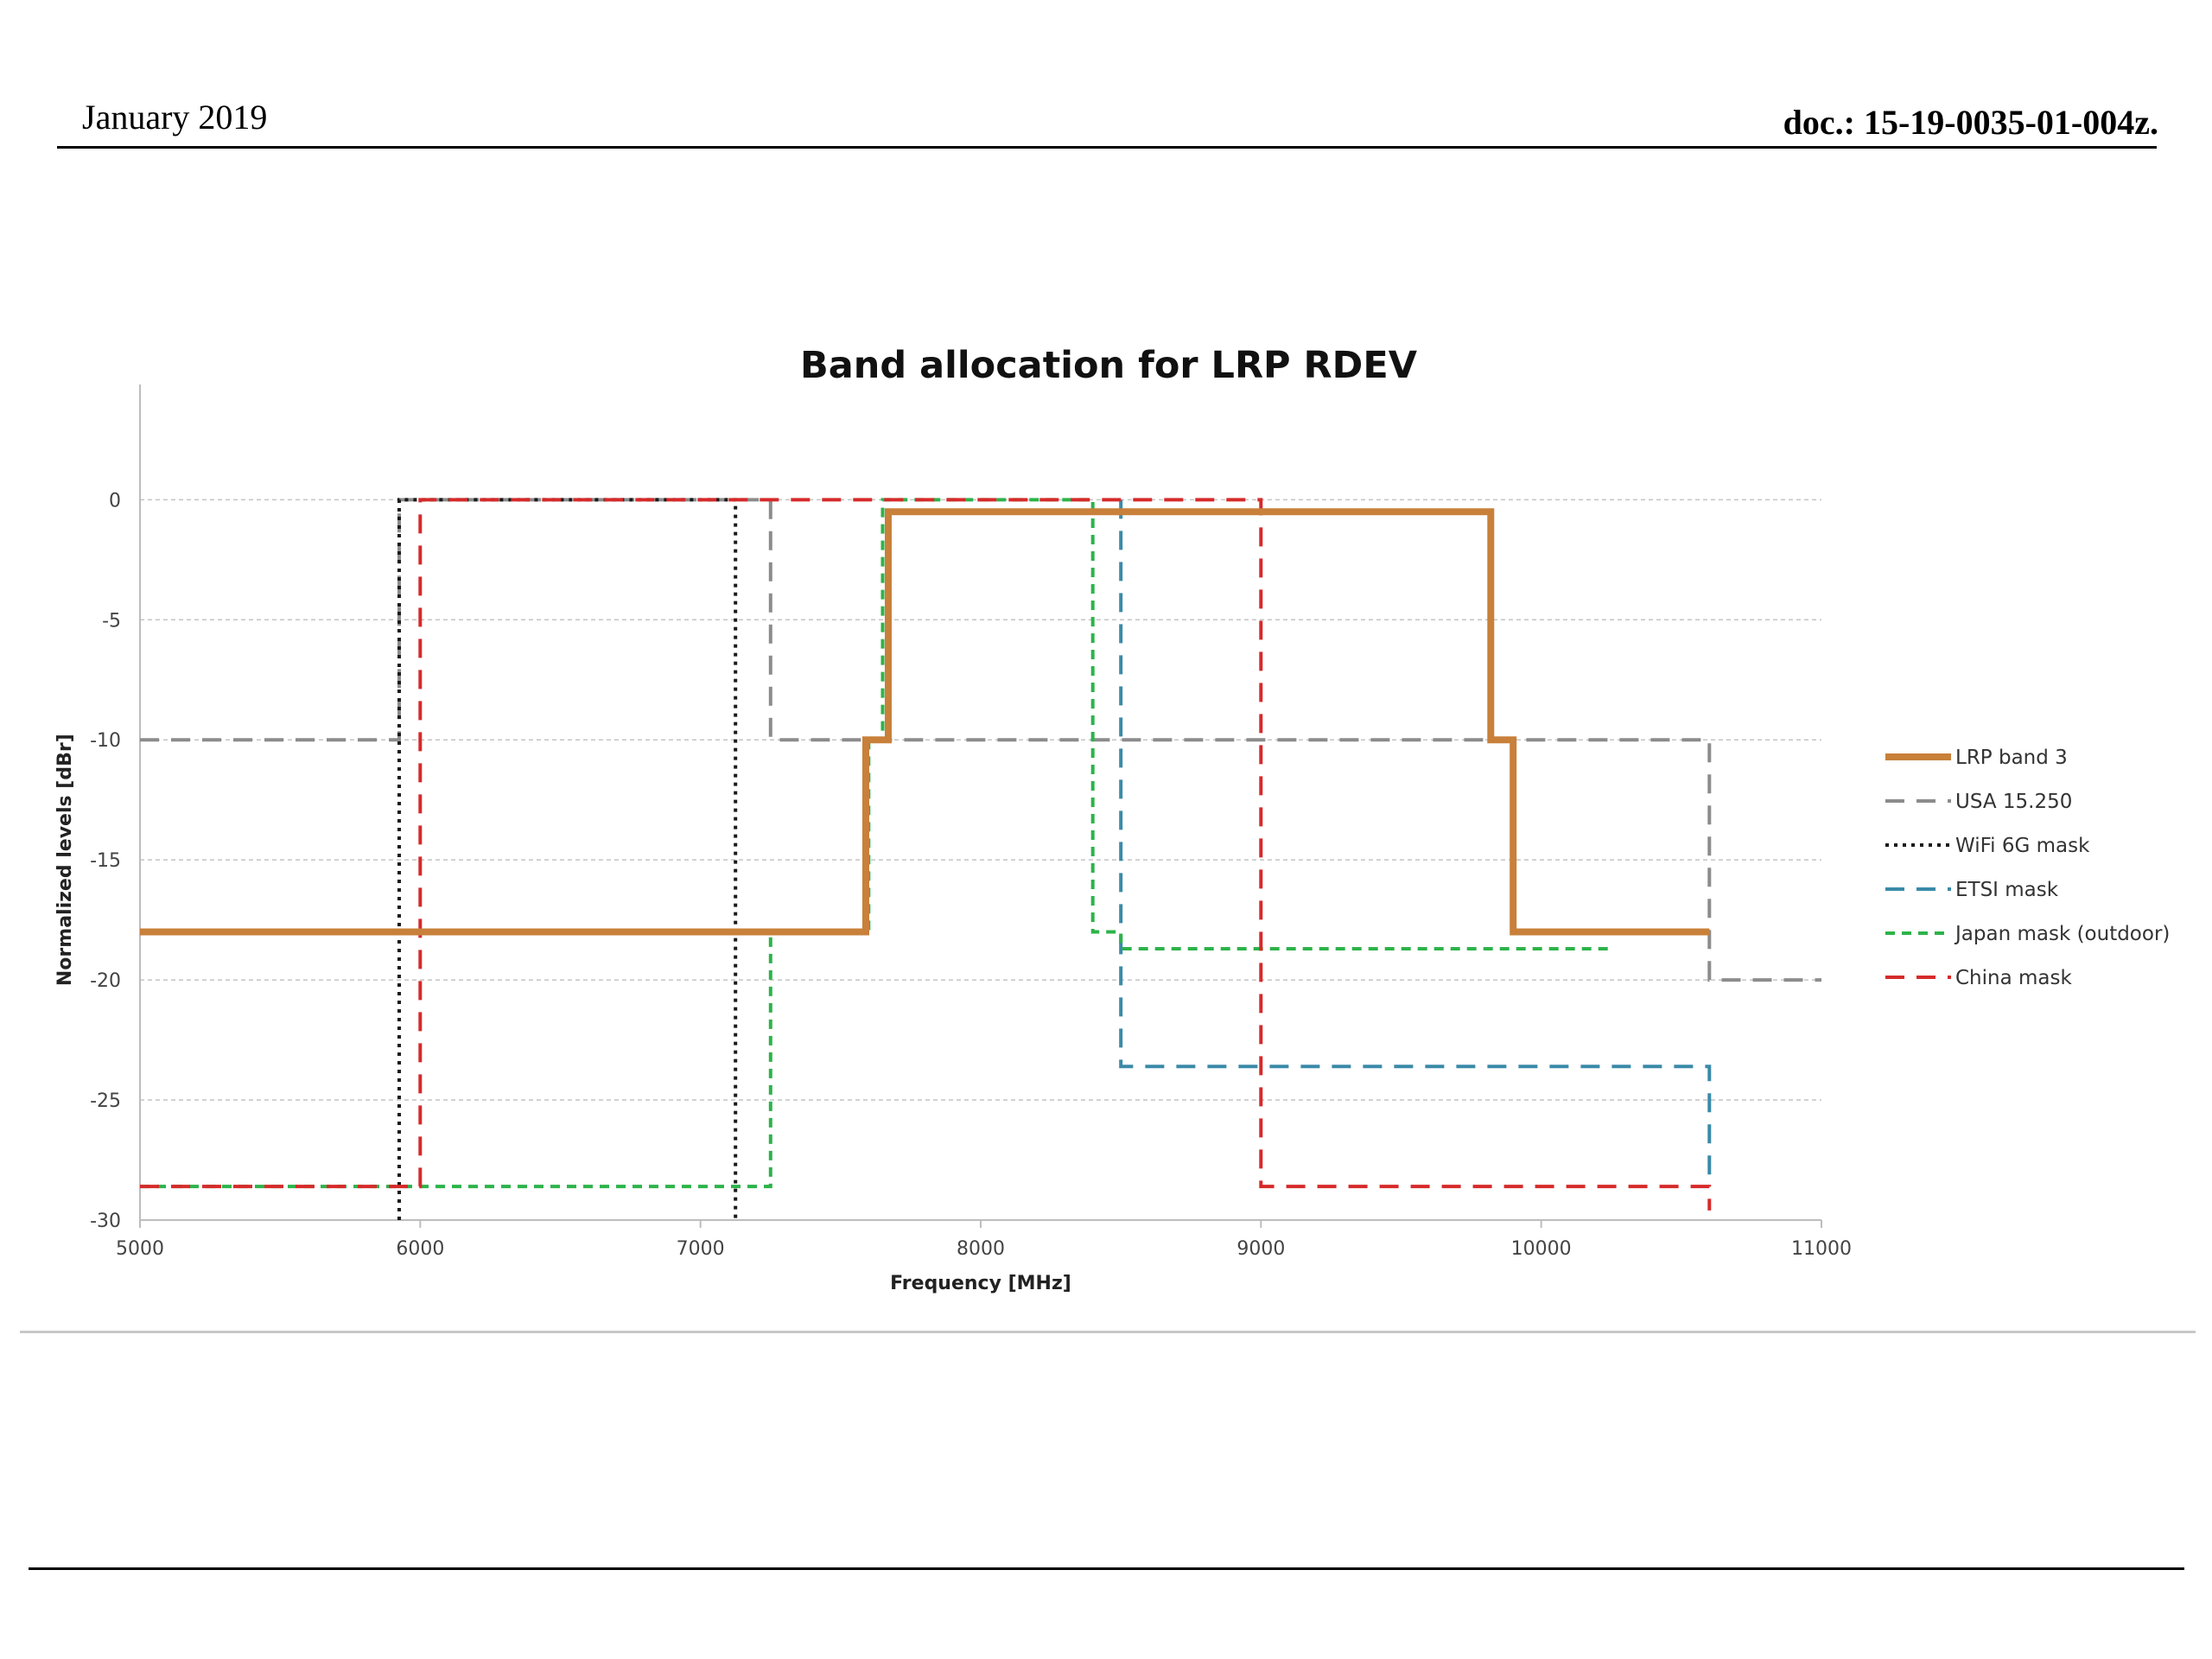  Describe the element at coordinates (1970, 123) in the screenshot. I see `header-doc-number: doc.: 15-19-0035-01-004z.` at that location.